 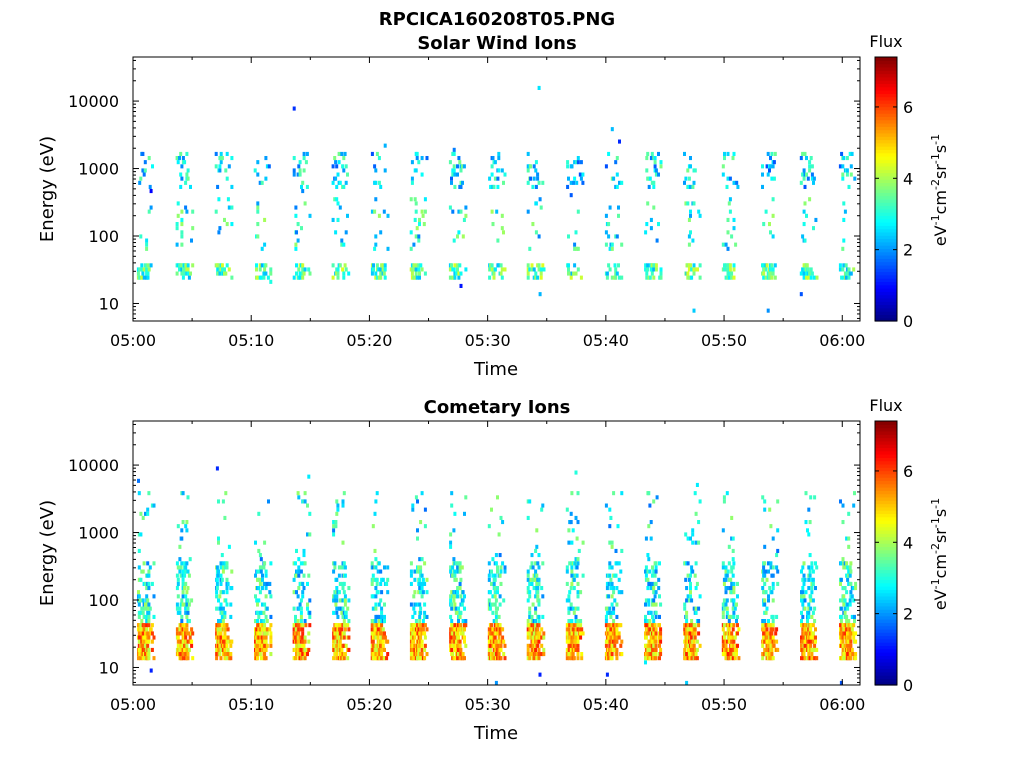 I want to click on colorbar-title: Flux, so click(x=885, y=405).